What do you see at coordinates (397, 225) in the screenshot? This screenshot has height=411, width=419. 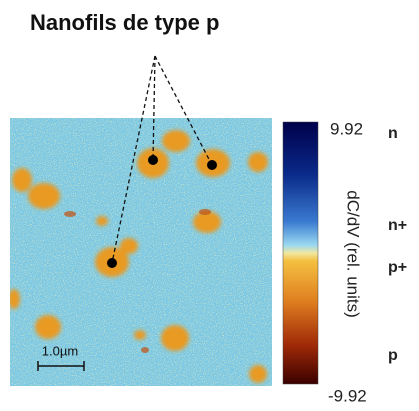 I see `level-label: n+` at bounding box center [397, 225].